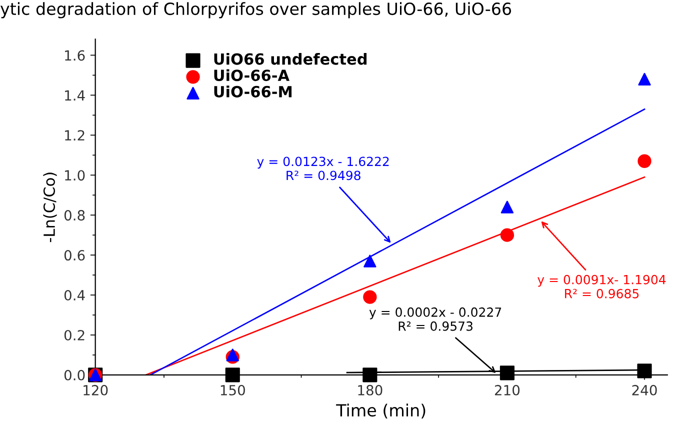 This screenshot has width=681, height=436. What do you see at coordinates (50, 207) in the screenshot?
I see `y-axis-title: -Ln(C/Co)` at bounding box center [50, 207].